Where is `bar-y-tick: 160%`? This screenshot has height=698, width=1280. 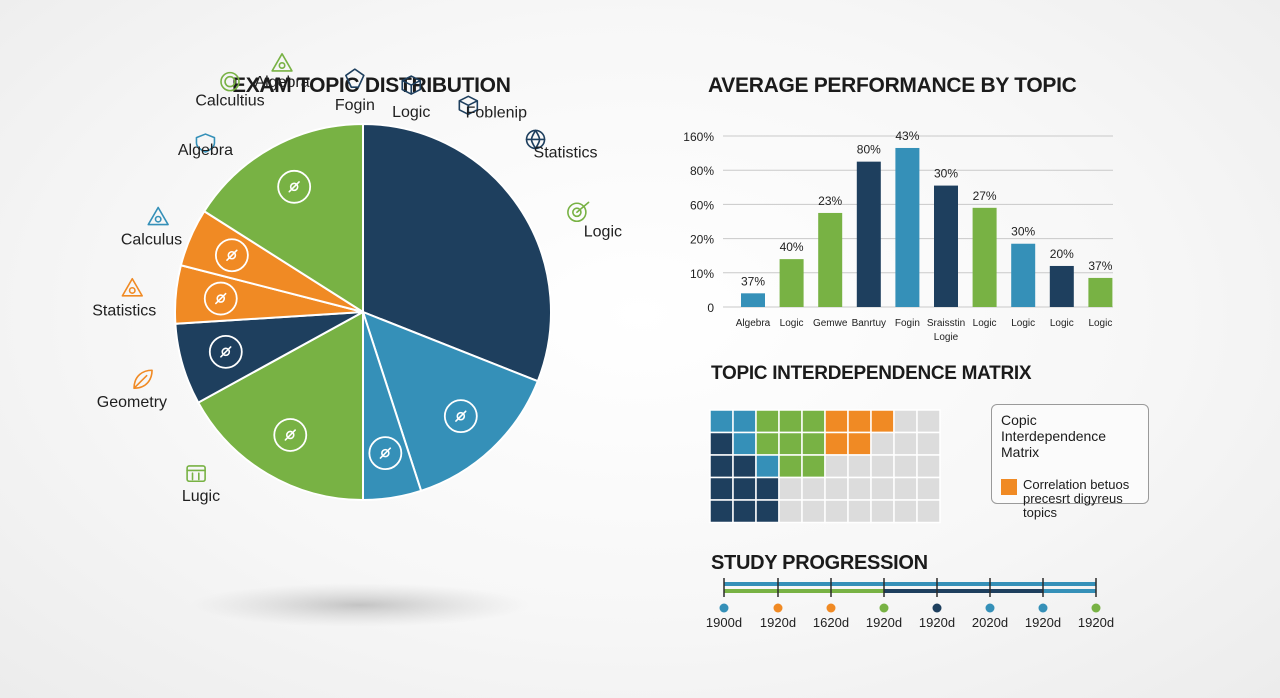
bar-y-tick: 160% is located at coordinates (698, 137).